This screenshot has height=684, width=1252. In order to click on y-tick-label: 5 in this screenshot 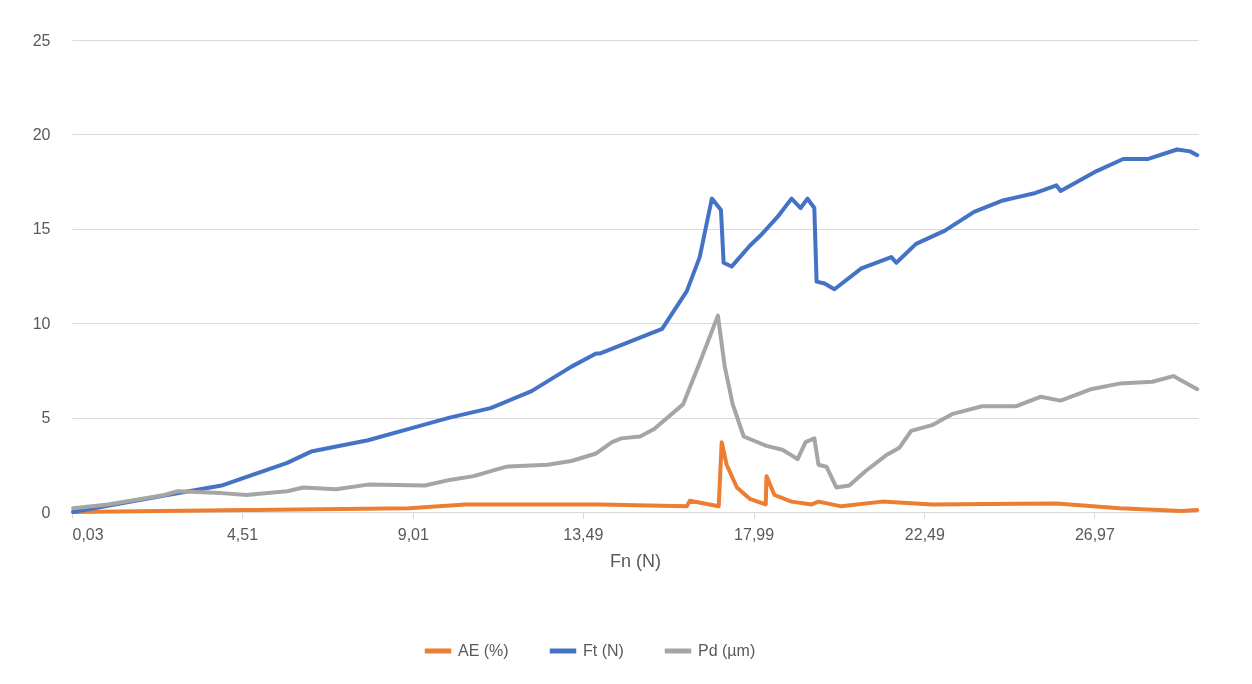, I will do `click(46, 418)`.